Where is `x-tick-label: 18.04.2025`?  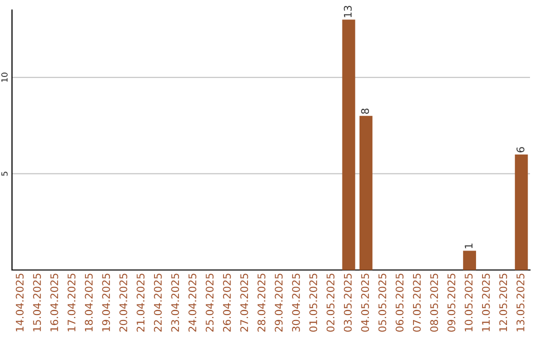 x-tick-label: 18.04.2025 is located at coordinates (88, 303).